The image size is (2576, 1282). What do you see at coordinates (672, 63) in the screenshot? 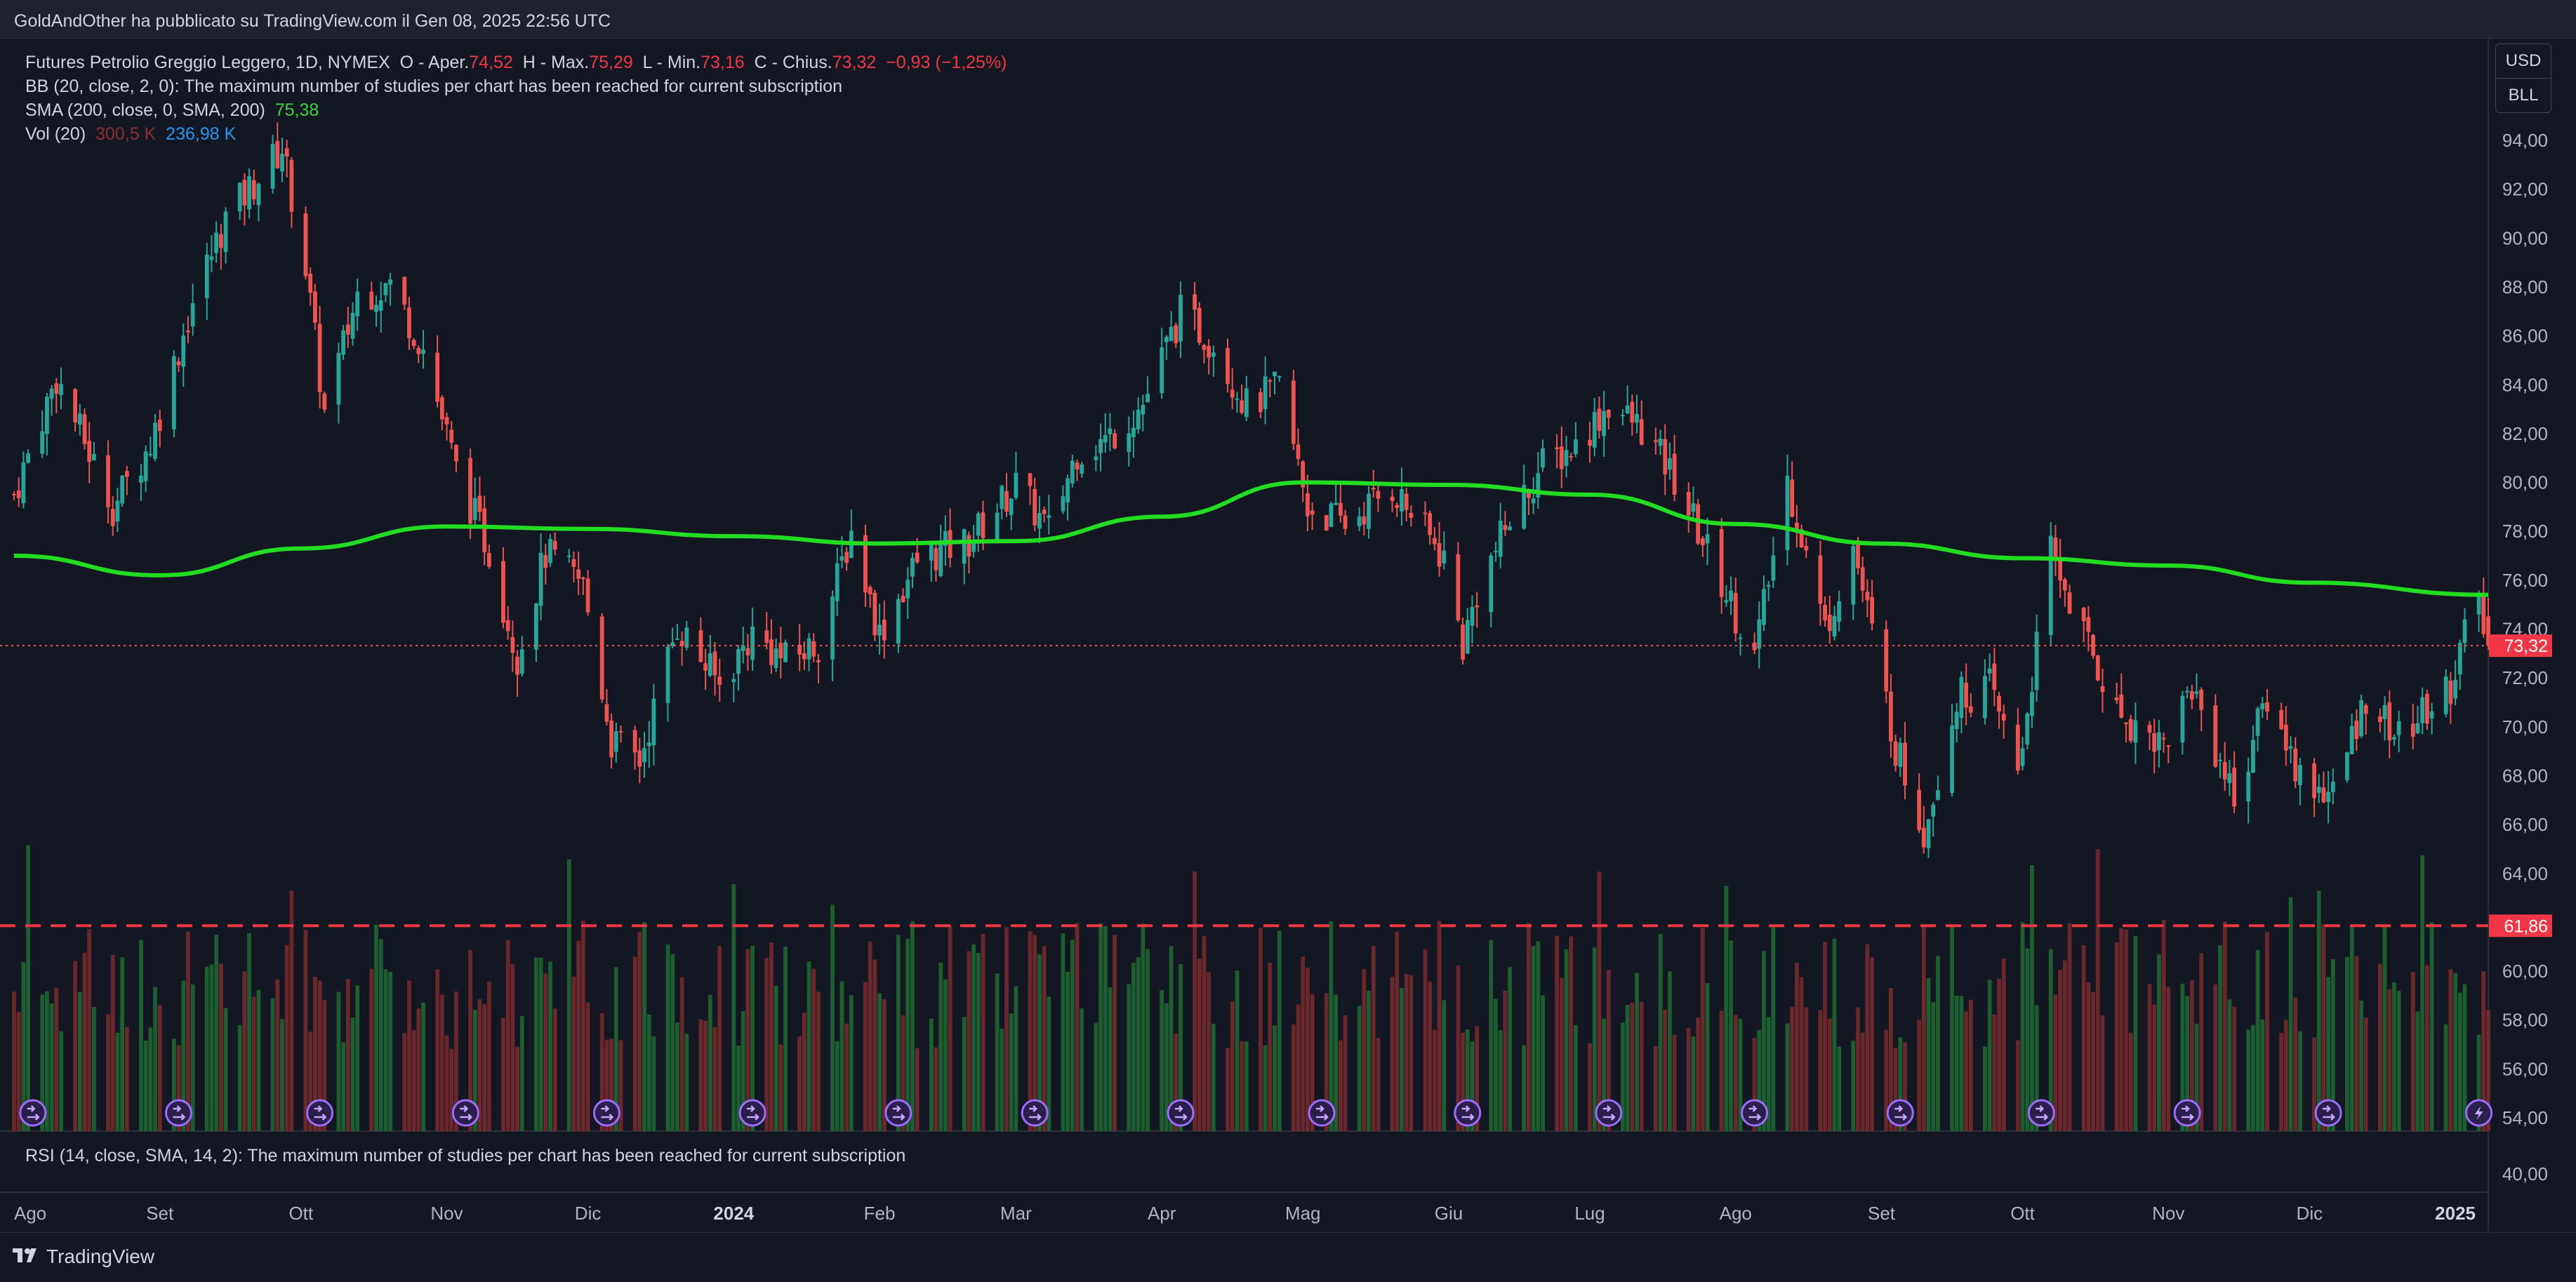
I see `low-label: L - Min.` at bounding box center [672, 63].